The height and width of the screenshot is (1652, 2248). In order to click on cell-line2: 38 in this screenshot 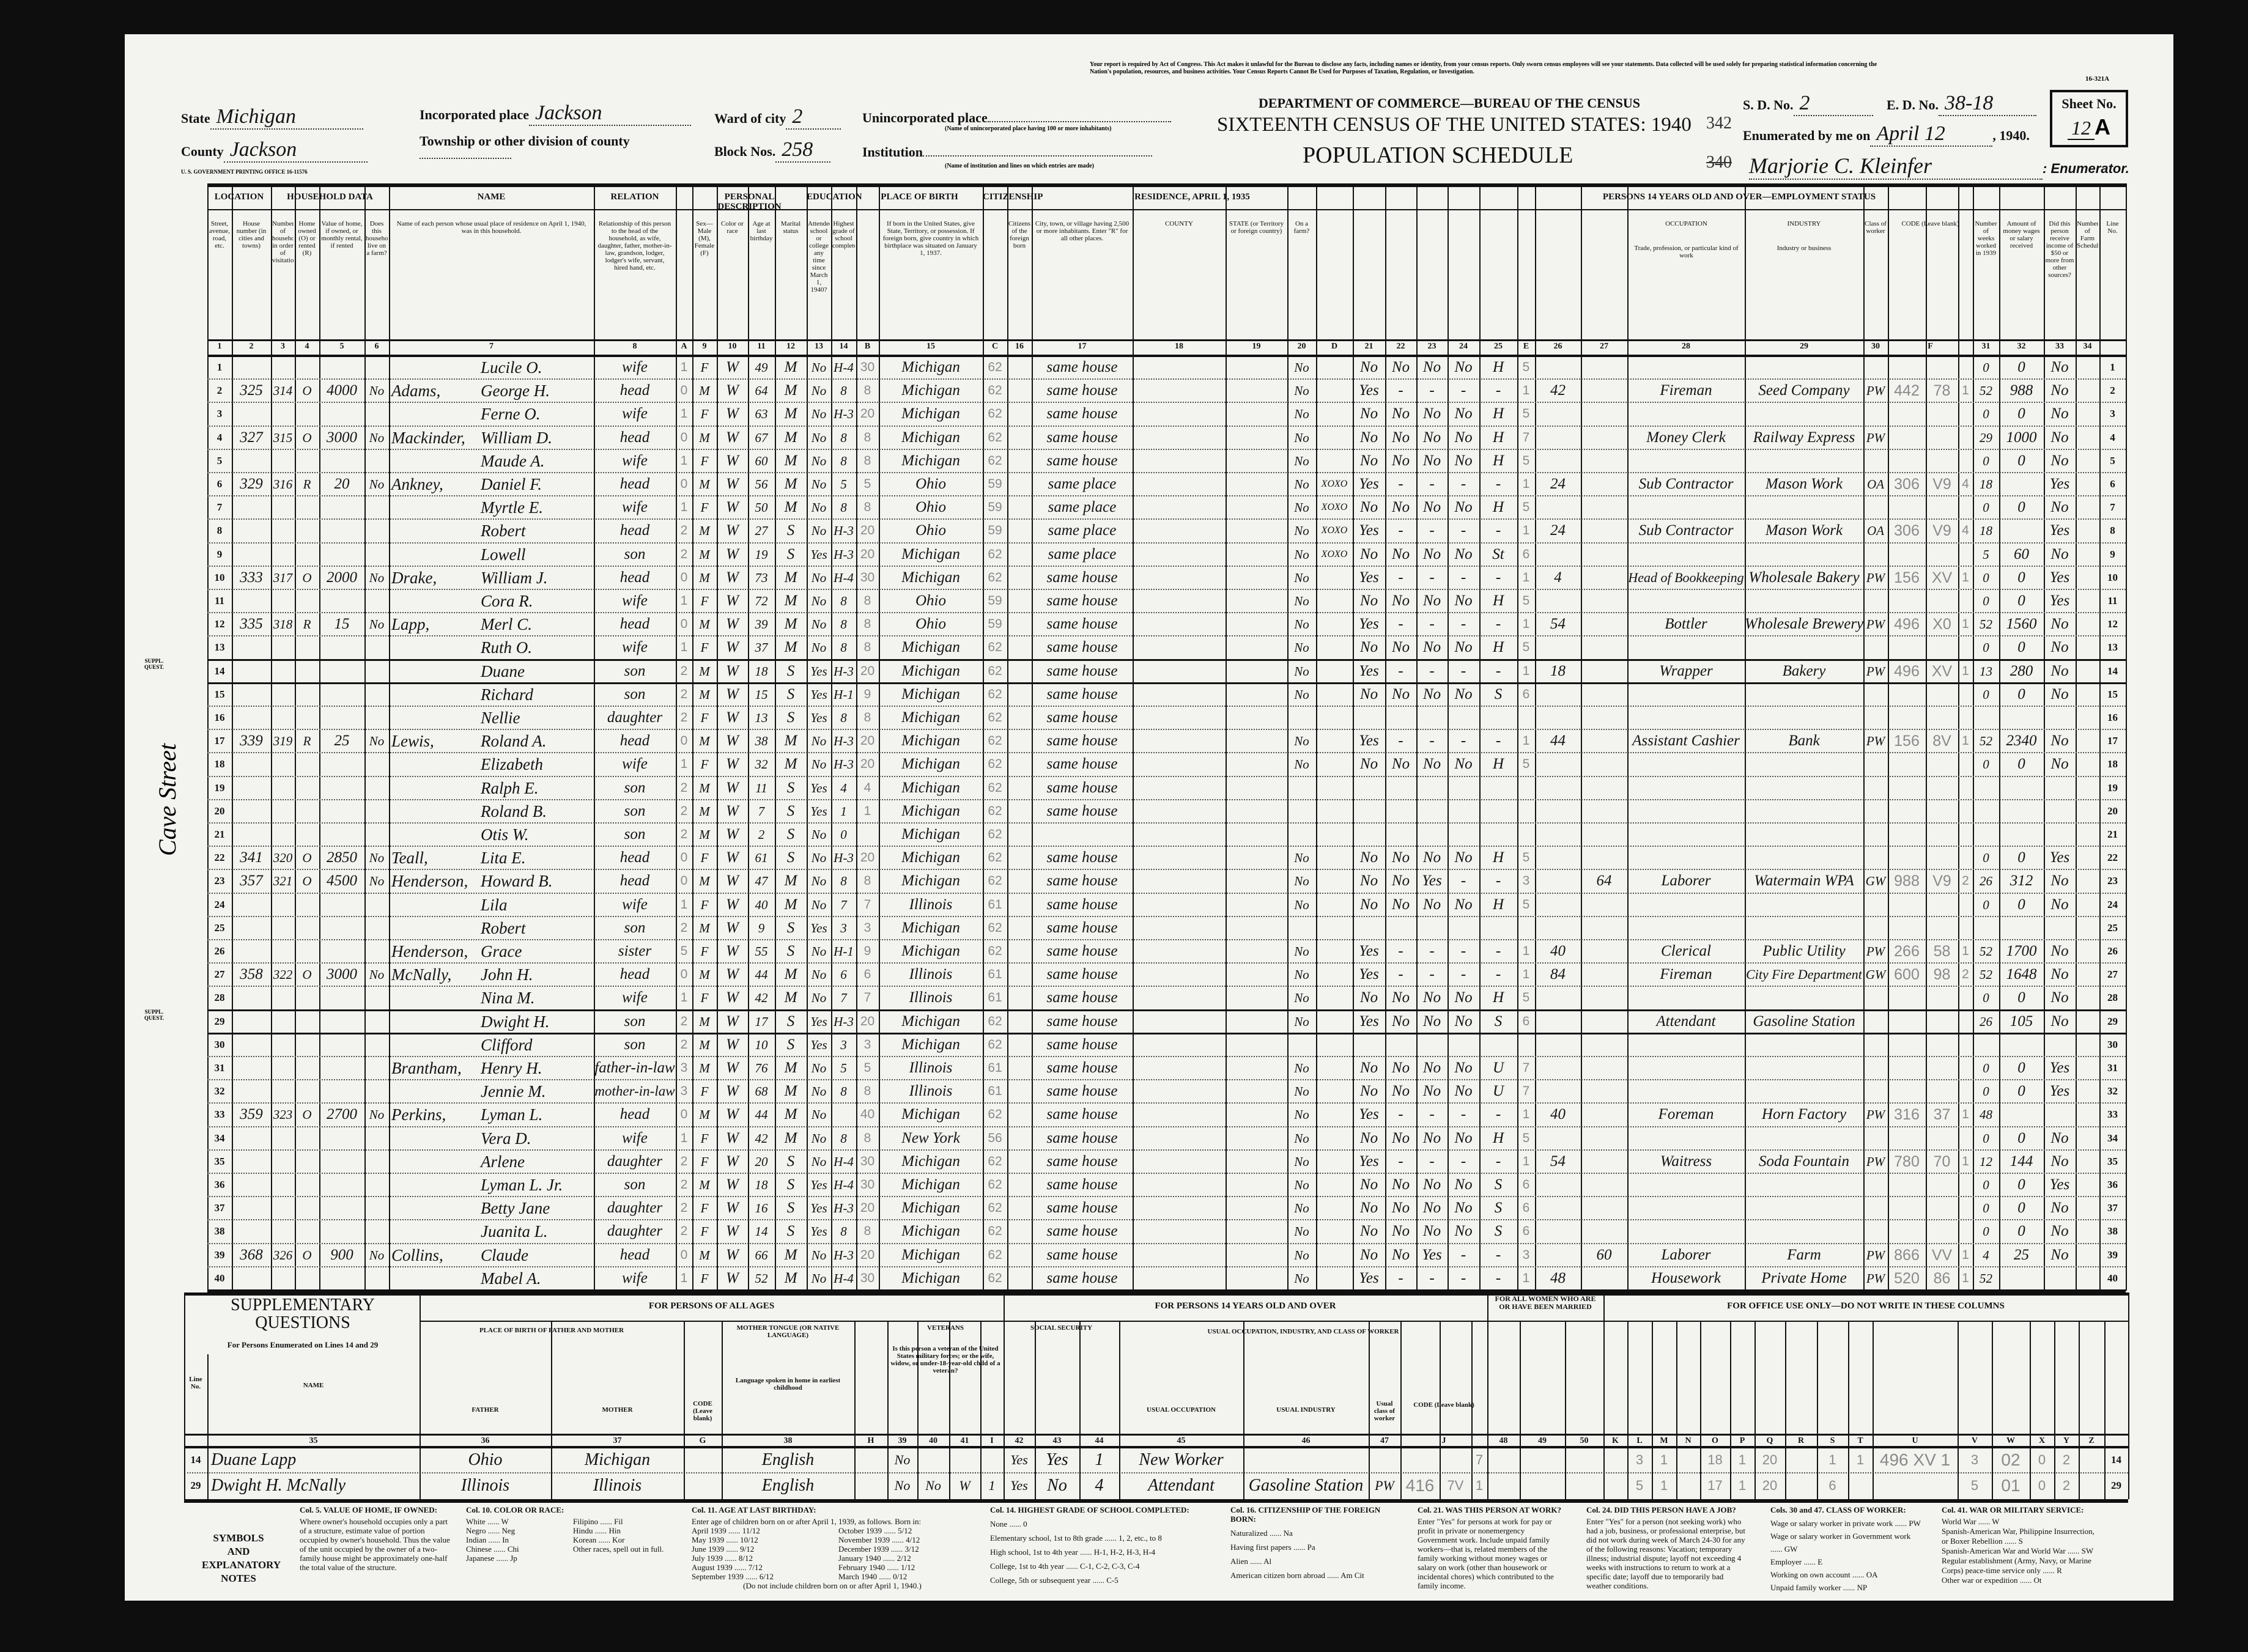, I will do `click(2112, 1231)`.